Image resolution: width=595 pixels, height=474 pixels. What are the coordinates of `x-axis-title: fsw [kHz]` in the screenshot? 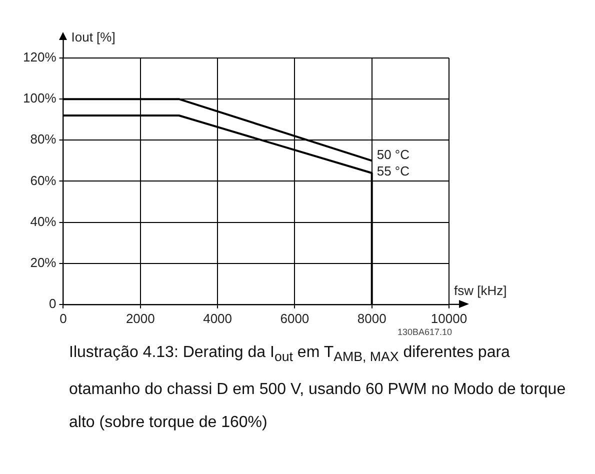 It's located at (480, 290).